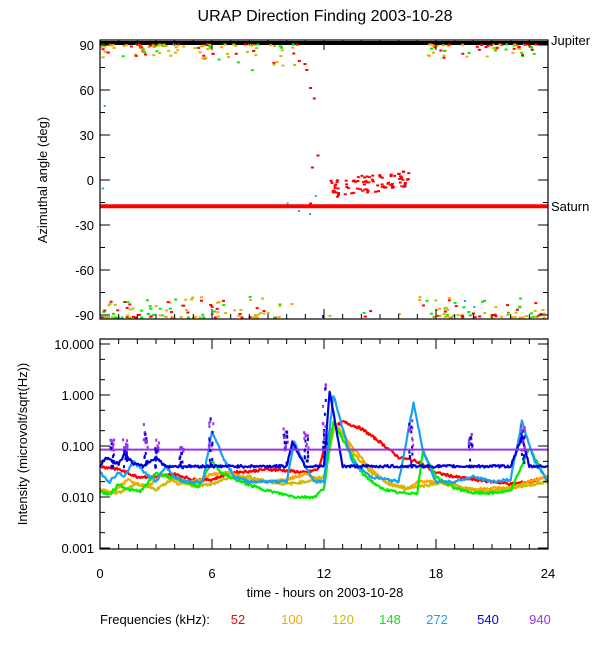  What do you see at coordinates (22, 444) in the screenshot?
I see `bottom-ylabel: Intensity (microvolt/sqrt(Hz))` at bounding box center [22, 444].